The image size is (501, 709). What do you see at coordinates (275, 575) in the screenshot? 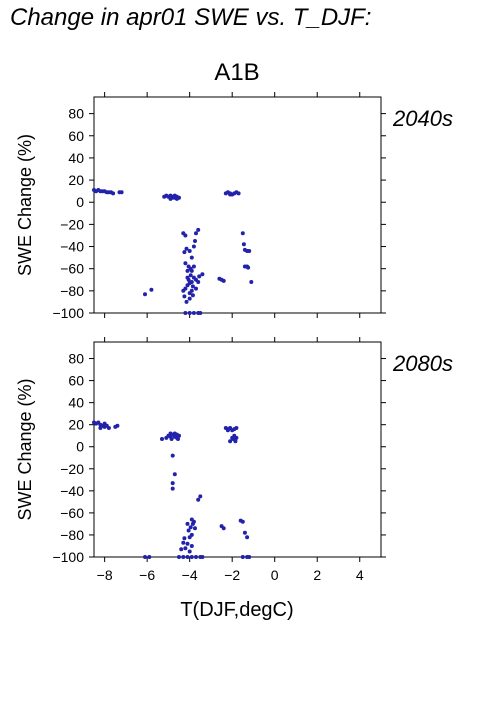
I see `x-tick-label: 0` at bounding box center [275, 575].